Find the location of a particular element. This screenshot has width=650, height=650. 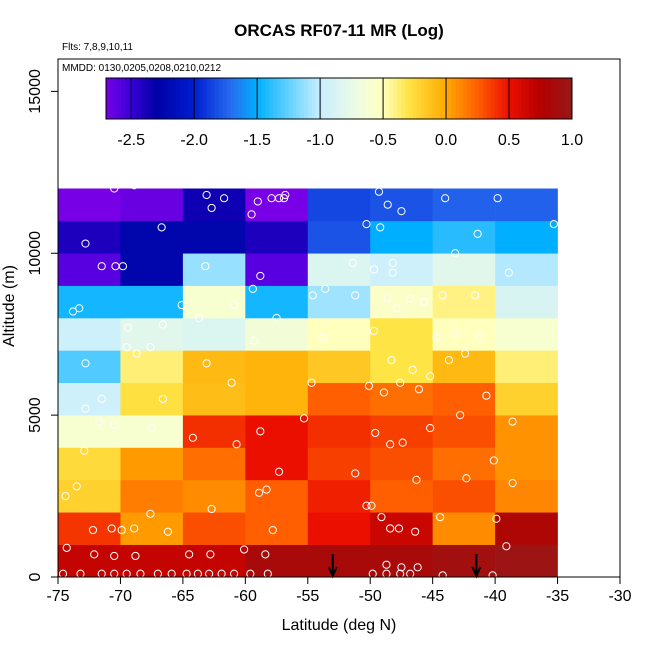

dates-note: MMDD: 0130,0205,0208,0210,0212 is located at coordinates (141, 68).